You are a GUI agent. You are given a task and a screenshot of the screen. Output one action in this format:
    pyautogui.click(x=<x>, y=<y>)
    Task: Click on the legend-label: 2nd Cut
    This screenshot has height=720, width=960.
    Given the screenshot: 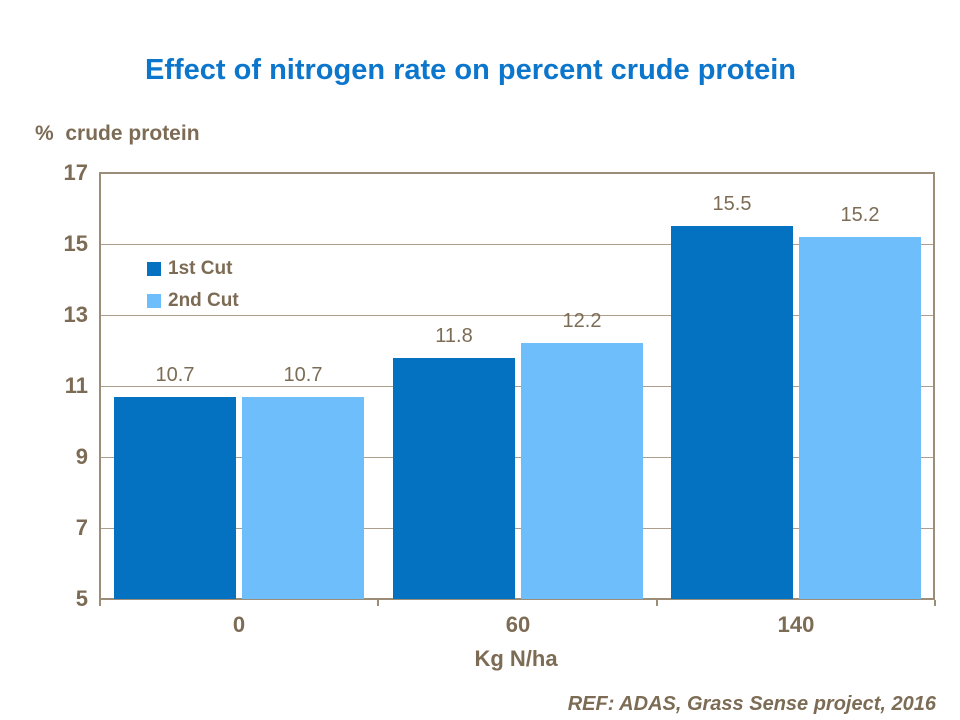 What is the action you would take?
    pyautogui.click(x=203, y=300)
    